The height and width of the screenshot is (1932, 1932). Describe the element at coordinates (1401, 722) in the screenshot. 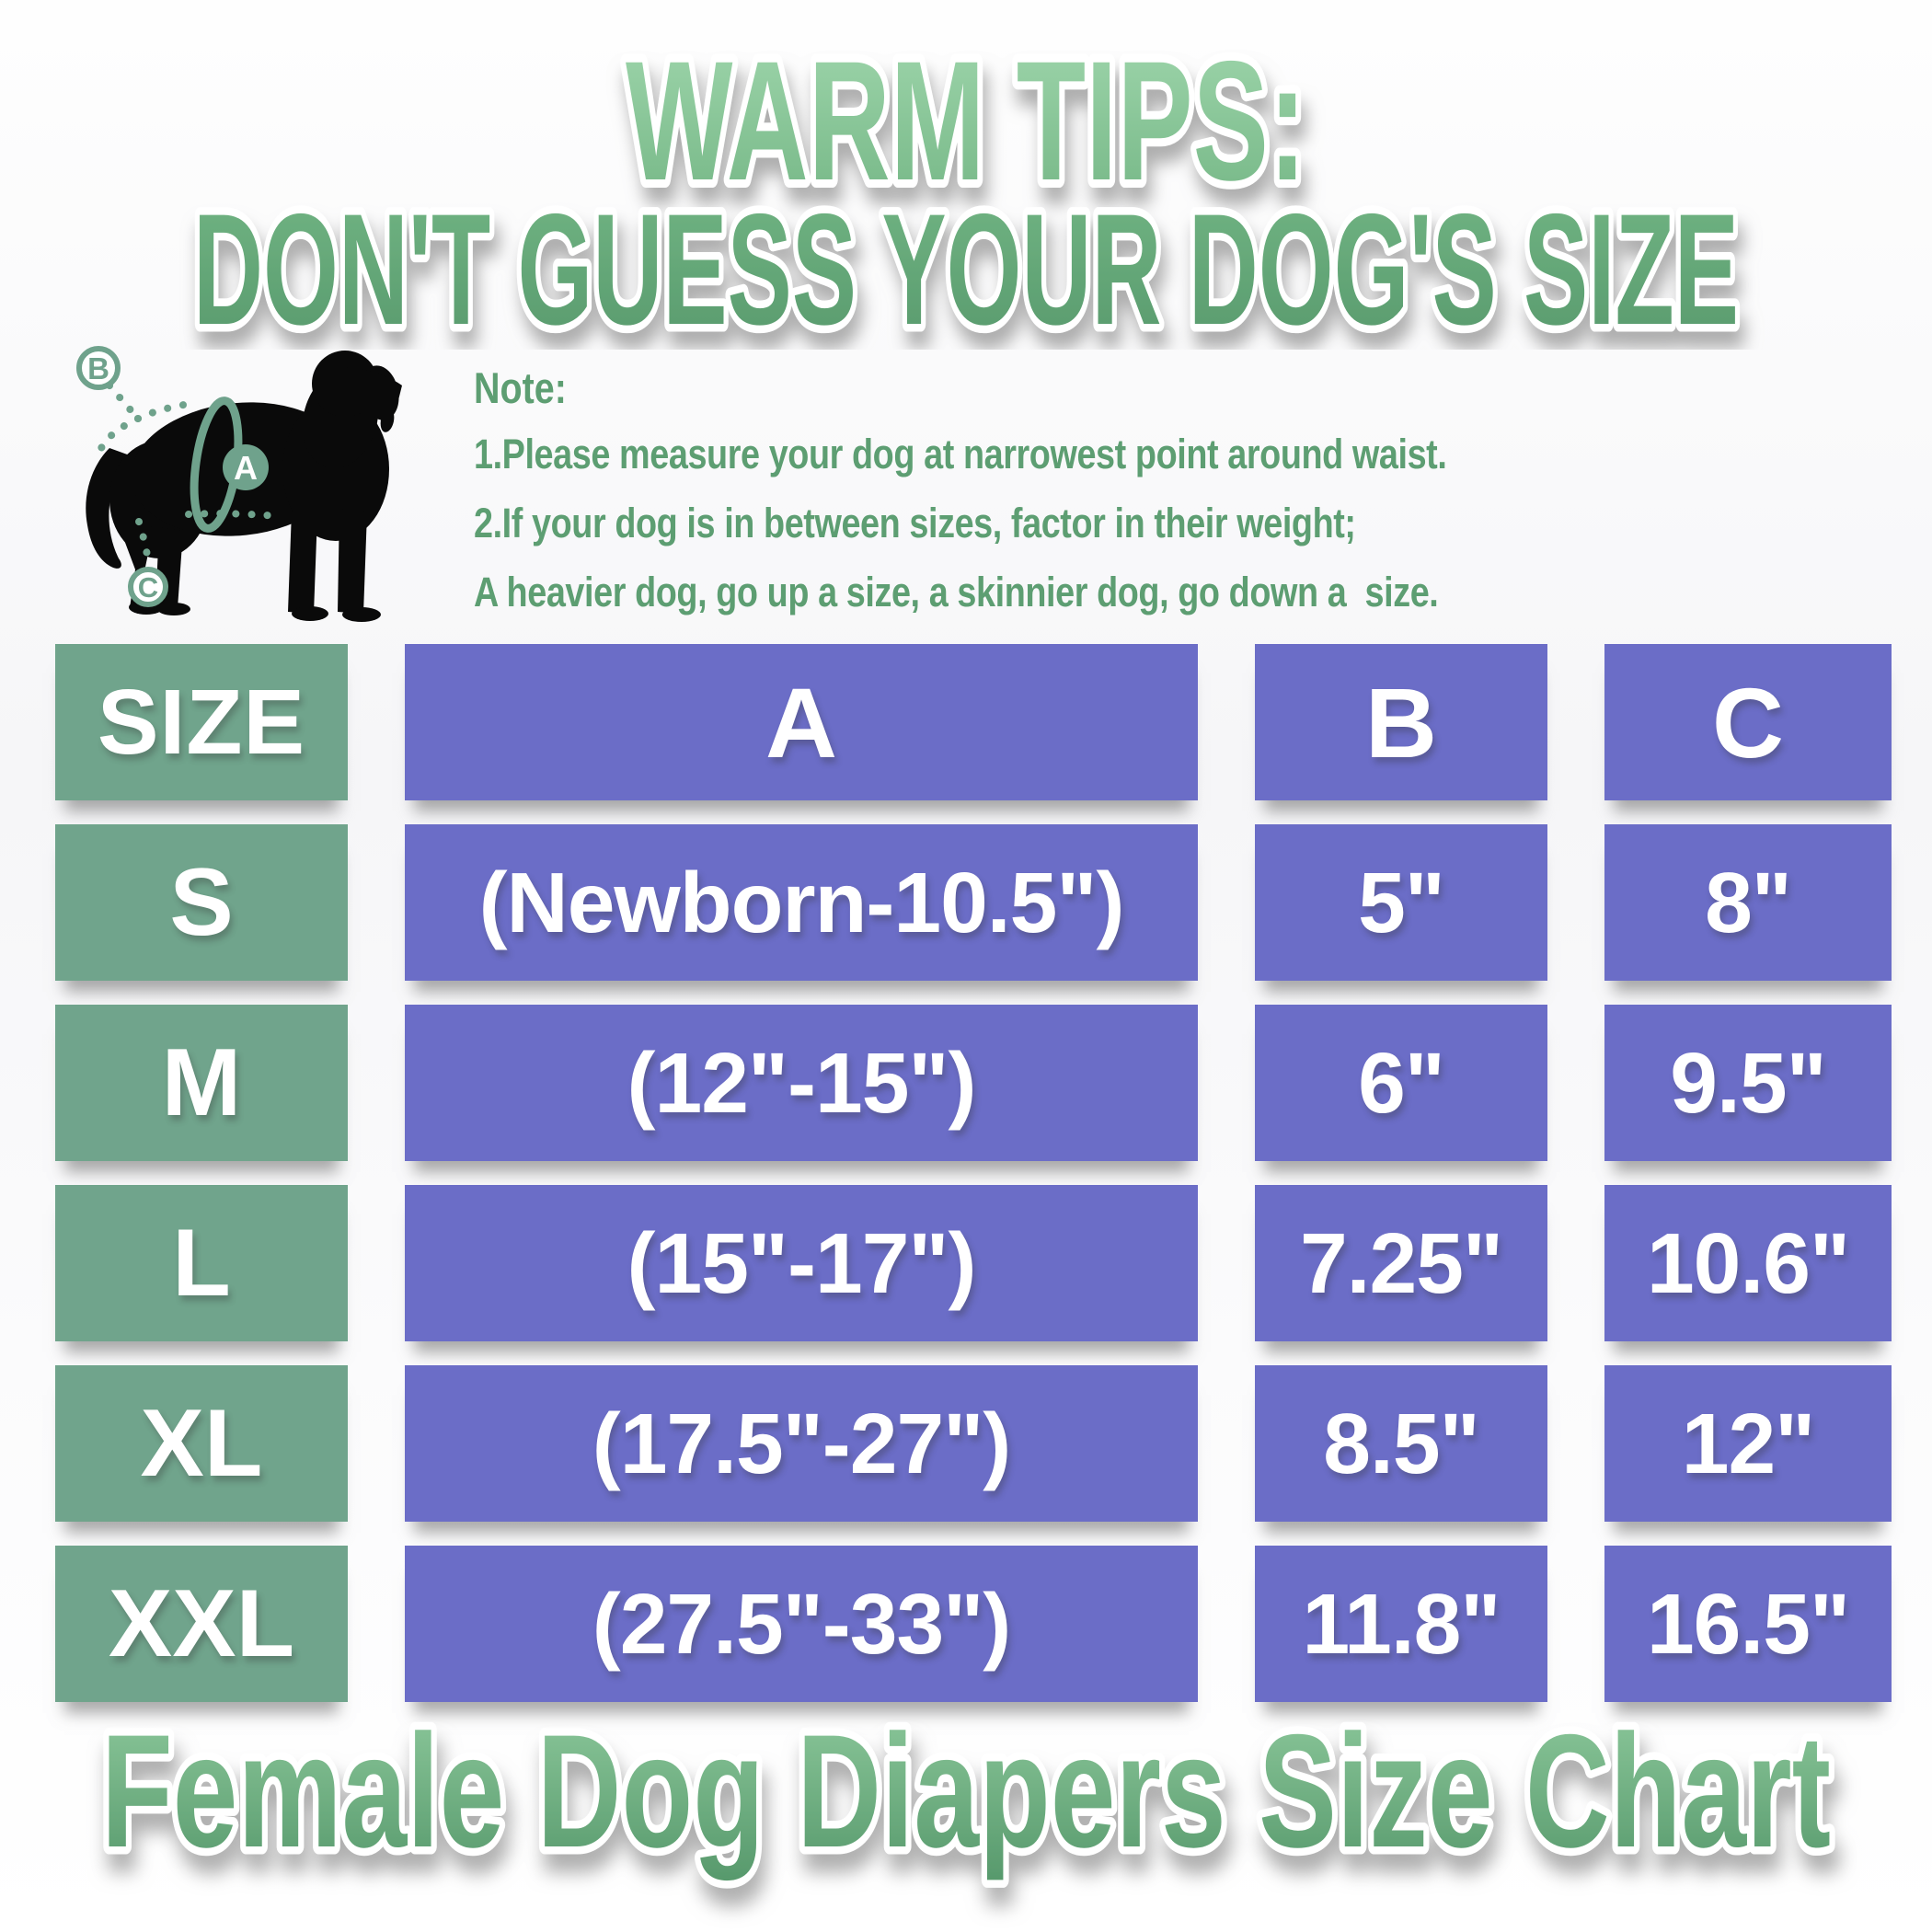

I see `col-header-b: B` at that location.